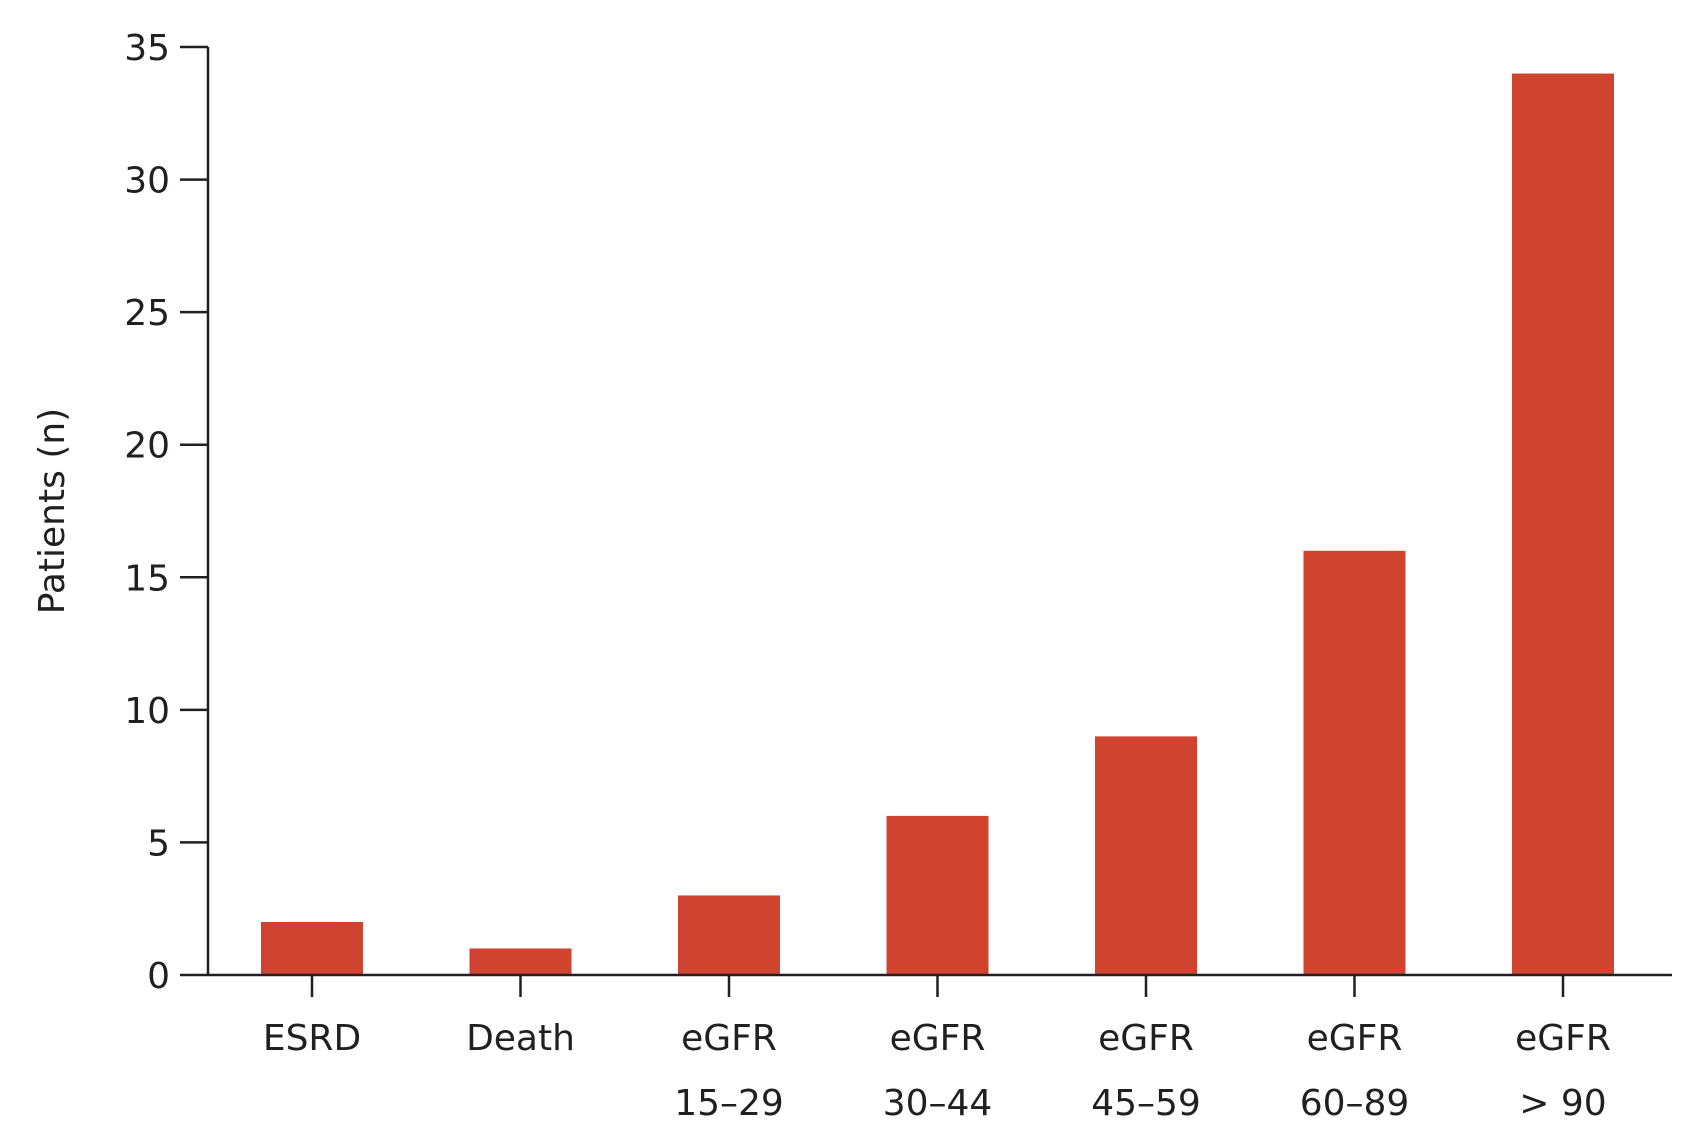 The width and height of the screenshot is (1690, 1138). I want to click on x-tick-label: 30–44, so click(938, 1103).